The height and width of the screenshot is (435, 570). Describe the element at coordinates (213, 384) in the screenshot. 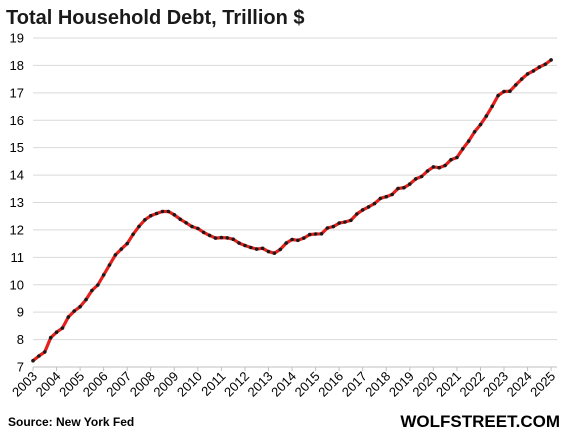

I see `x-tick-label: 2011` at that location.